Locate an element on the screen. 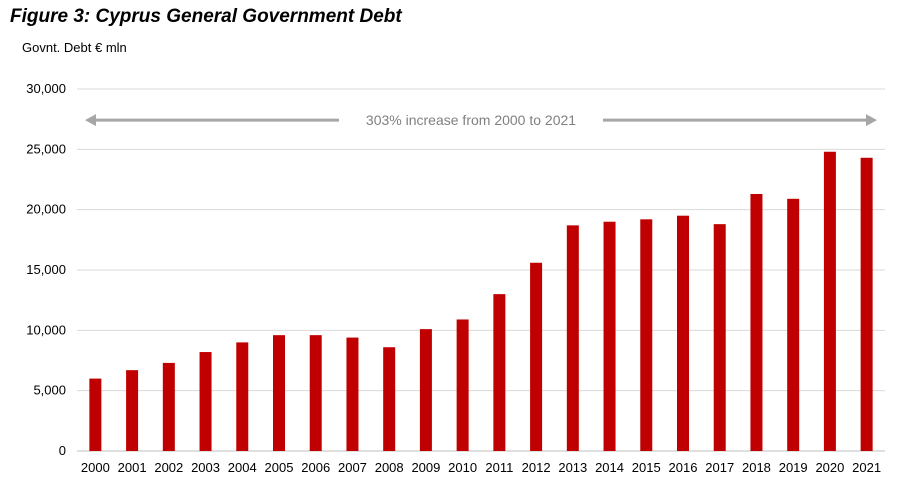 This screenshot has width=911, height=489. y-tick-label: 20,000 is located at coordinates (46, 209).